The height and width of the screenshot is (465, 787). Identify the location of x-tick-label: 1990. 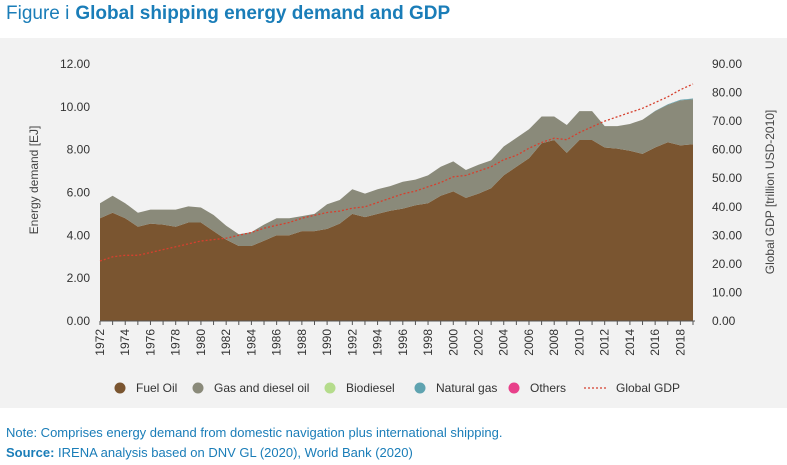
(327, 342).